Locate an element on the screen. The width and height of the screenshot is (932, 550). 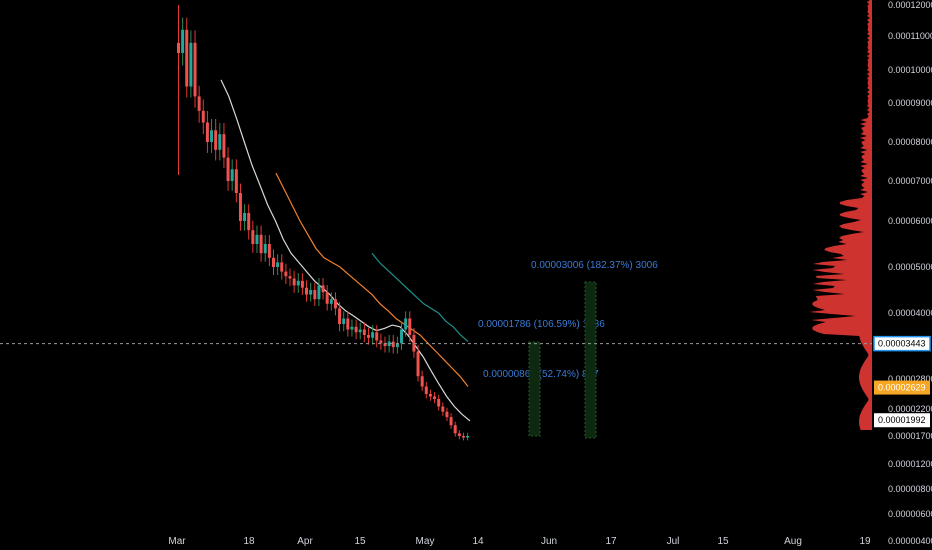
measure-label: 0.00000867 (52.74%) 867 is located at coordinates (541, 374).